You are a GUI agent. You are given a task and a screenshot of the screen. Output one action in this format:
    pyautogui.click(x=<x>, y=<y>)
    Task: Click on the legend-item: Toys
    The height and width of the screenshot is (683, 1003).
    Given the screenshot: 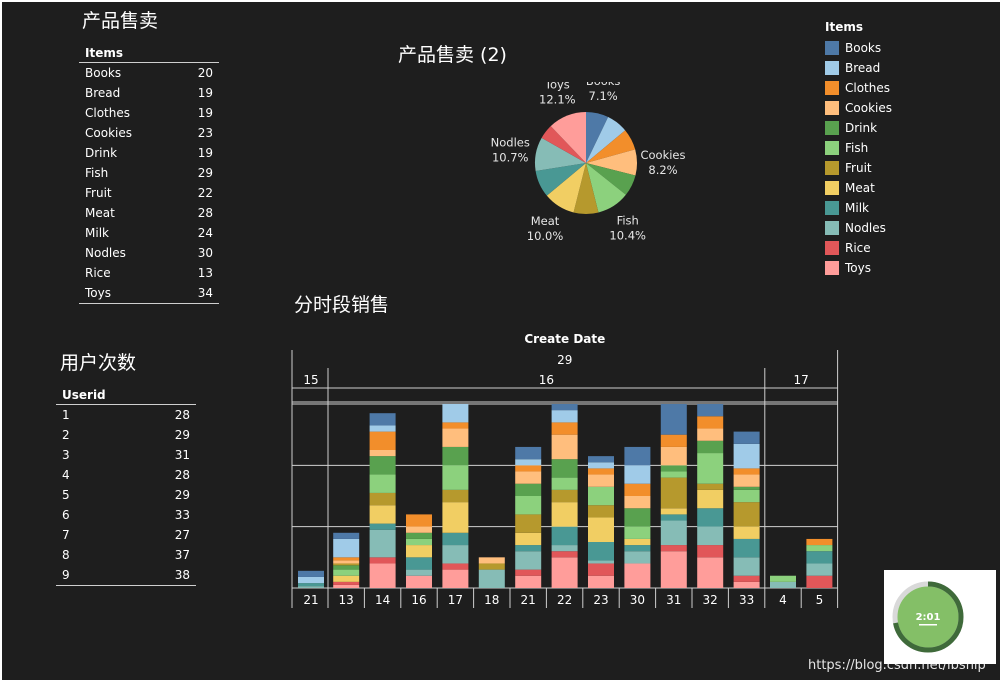 What is the action you would take?
    pyautogui.click(x=858, y=268)
    